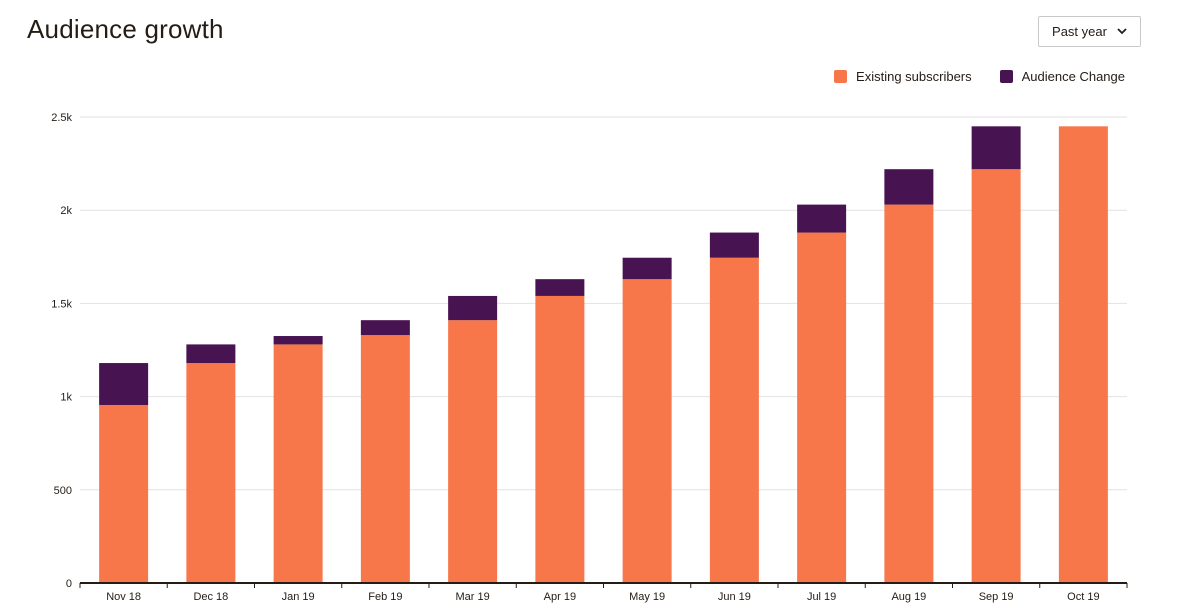 This screenshot has width=1179, height=612. I want to click on x-tick-label: Jul 19, so click(821, 597).